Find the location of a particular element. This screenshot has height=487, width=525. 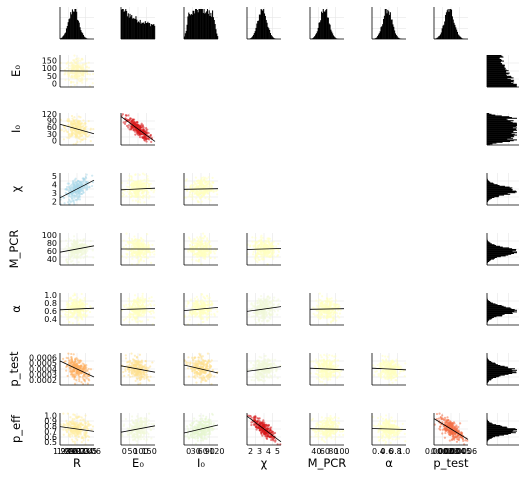

hist-bar-chi is located at coordinates (262, 24).